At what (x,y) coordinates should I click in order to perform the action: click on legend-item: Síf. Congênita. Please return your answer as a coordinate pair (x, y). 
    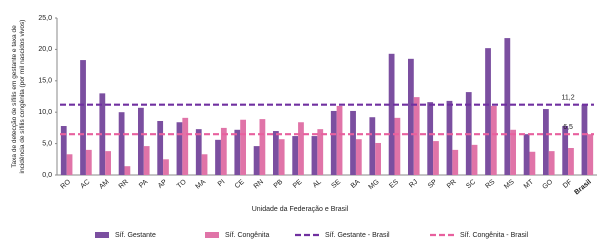
    Looking at the image, I should click on (237, 235).